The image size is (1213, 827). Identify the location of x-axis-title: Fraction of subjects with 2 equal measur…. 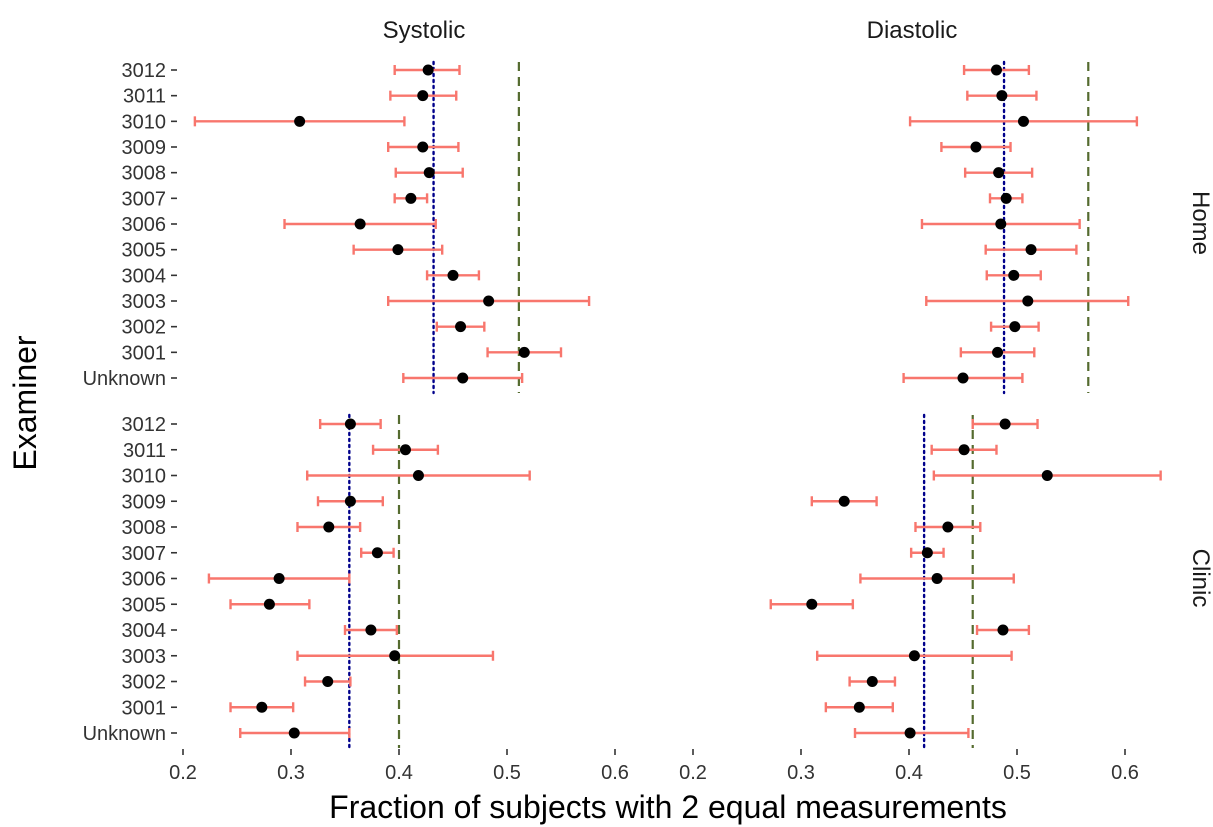
(668, 807).